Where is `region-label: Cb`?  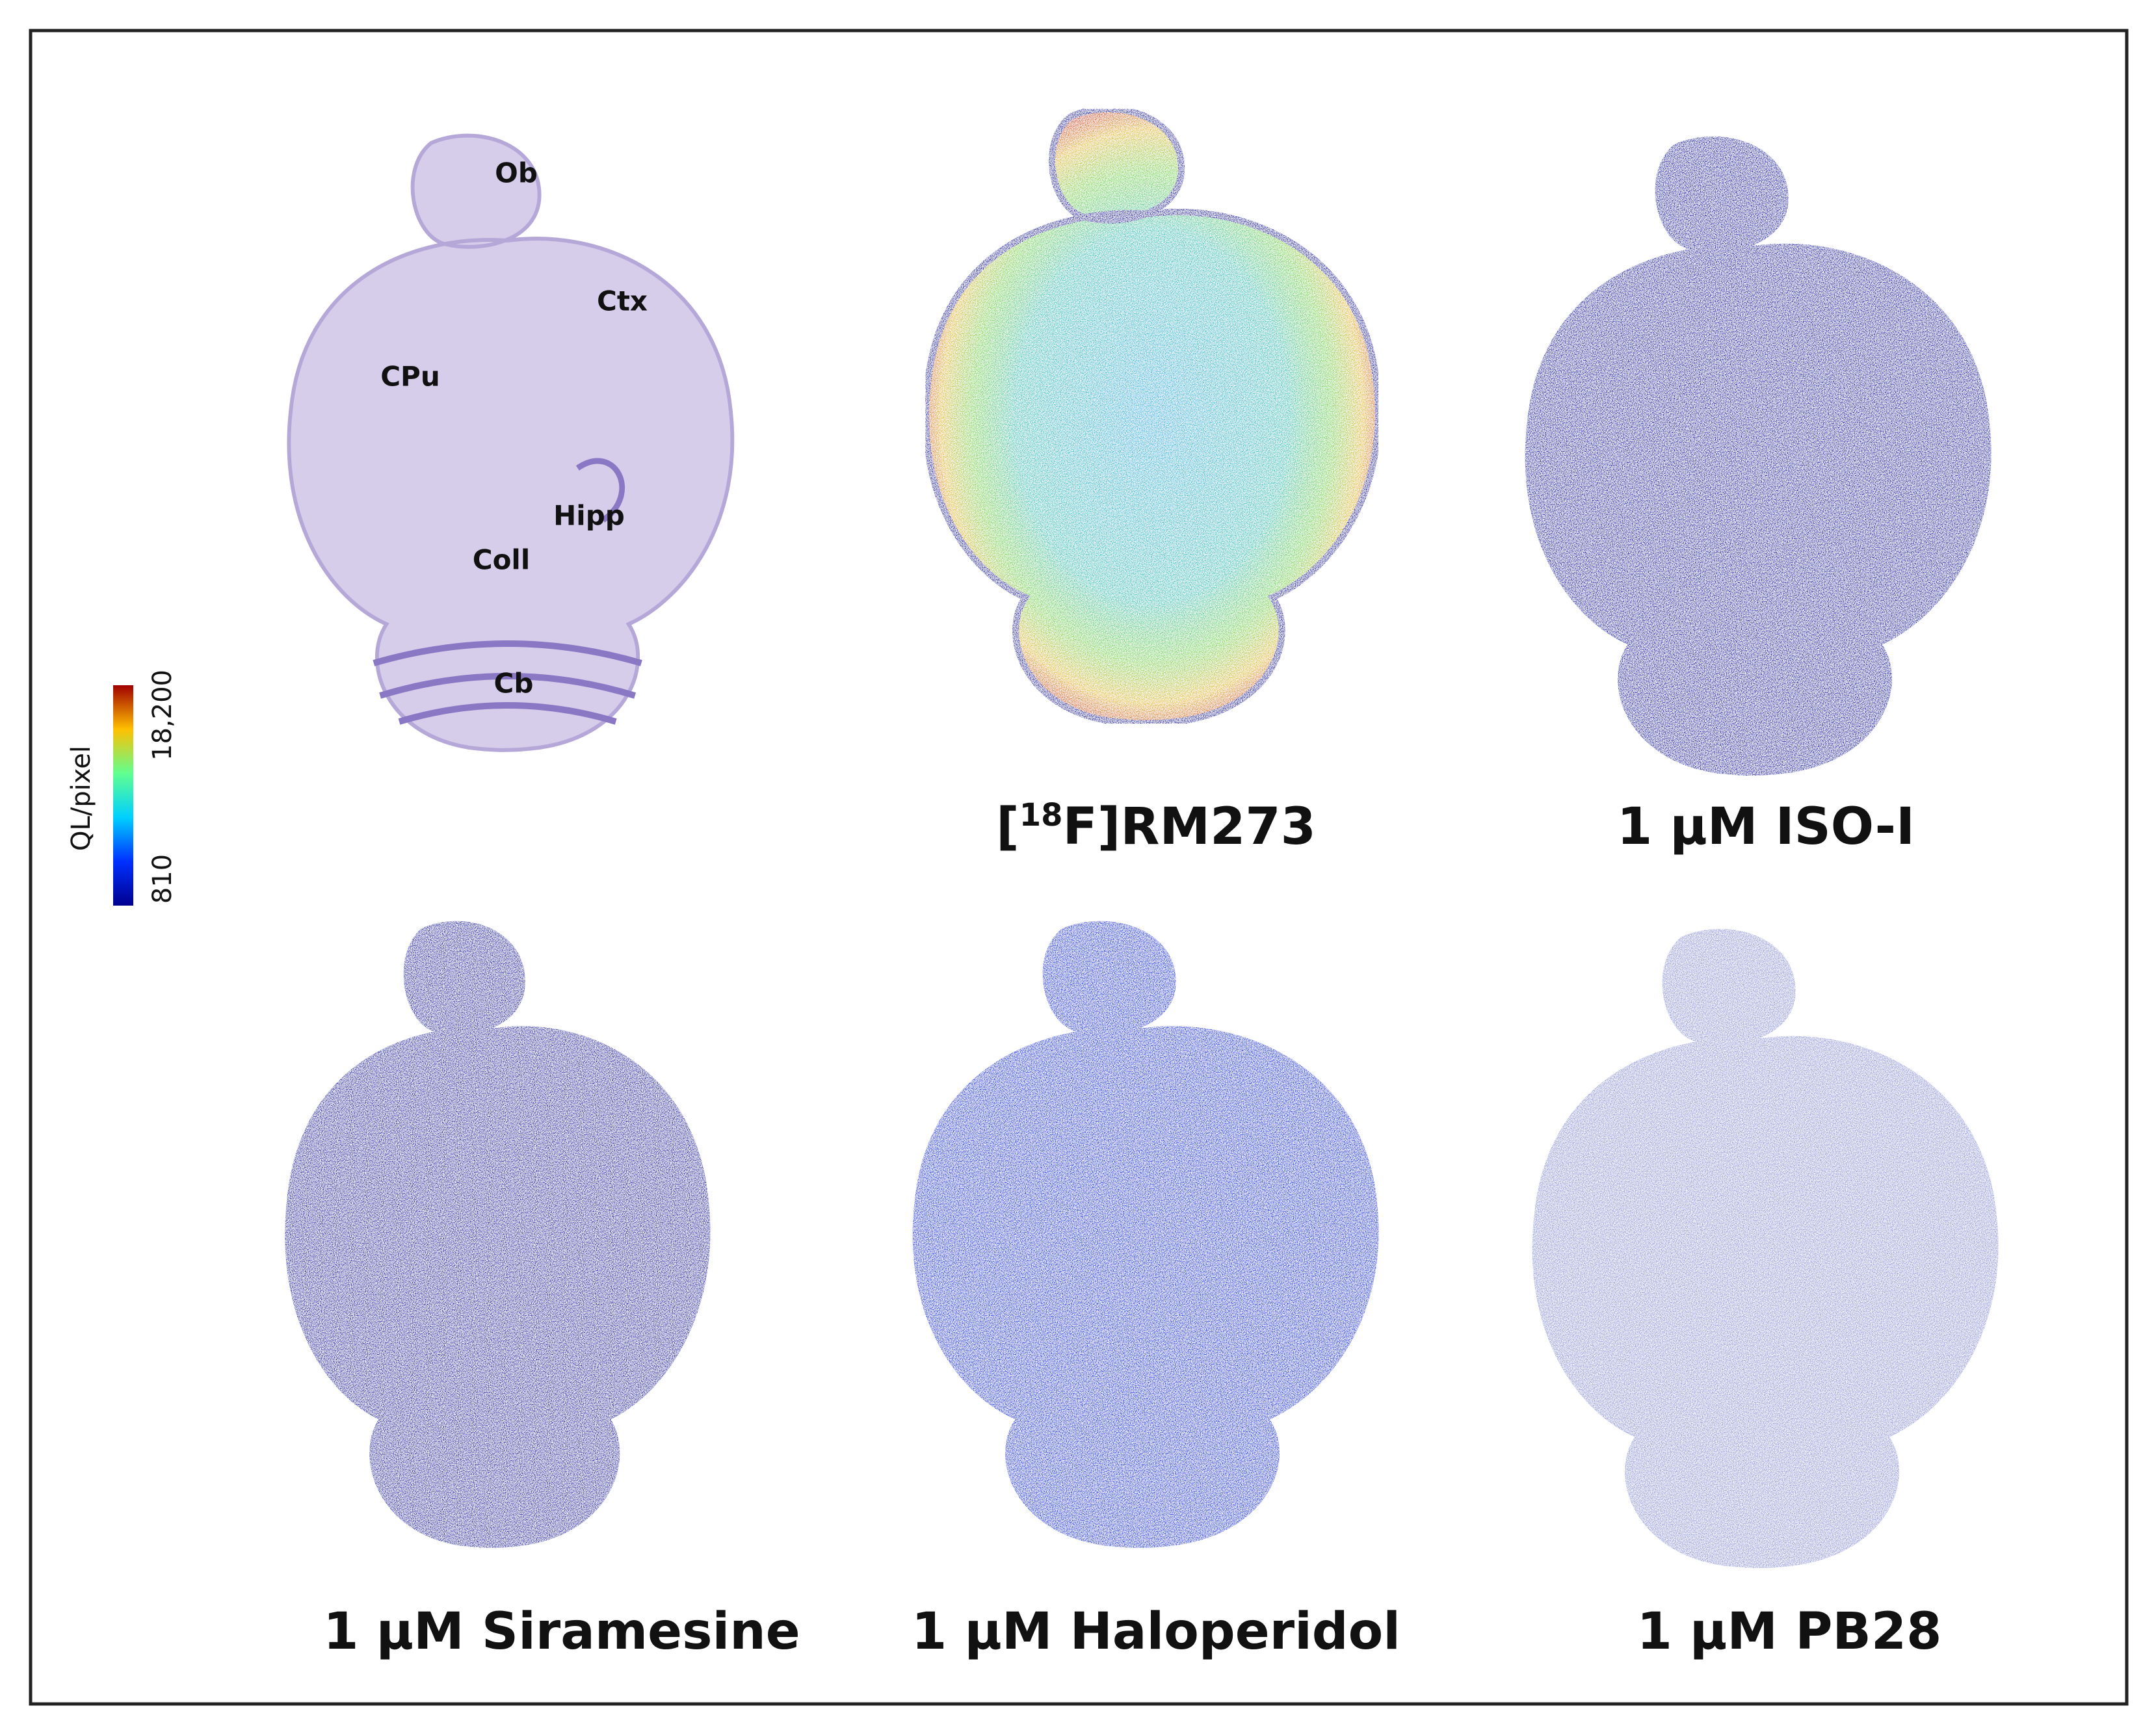
region-label: Cb is located at coordinates (514, 684).